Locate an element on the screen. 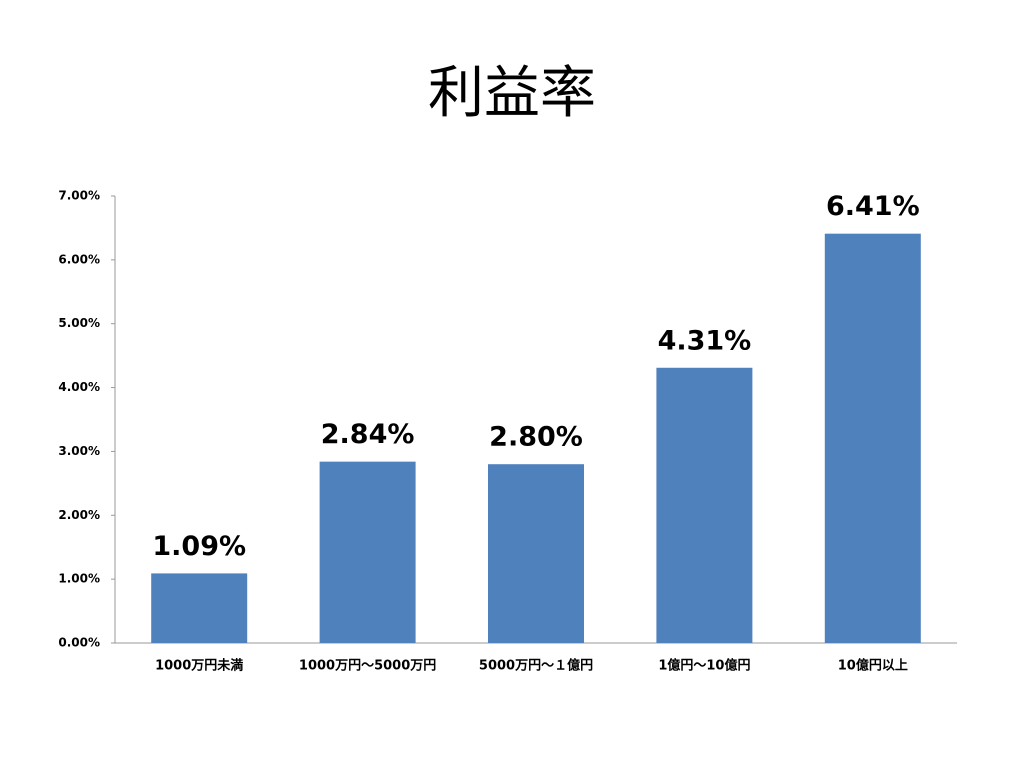 Image resolution: width=1024 pixels, height=768 pixels. y-tick-label: 1.00% is located at coordinates (79, 579).